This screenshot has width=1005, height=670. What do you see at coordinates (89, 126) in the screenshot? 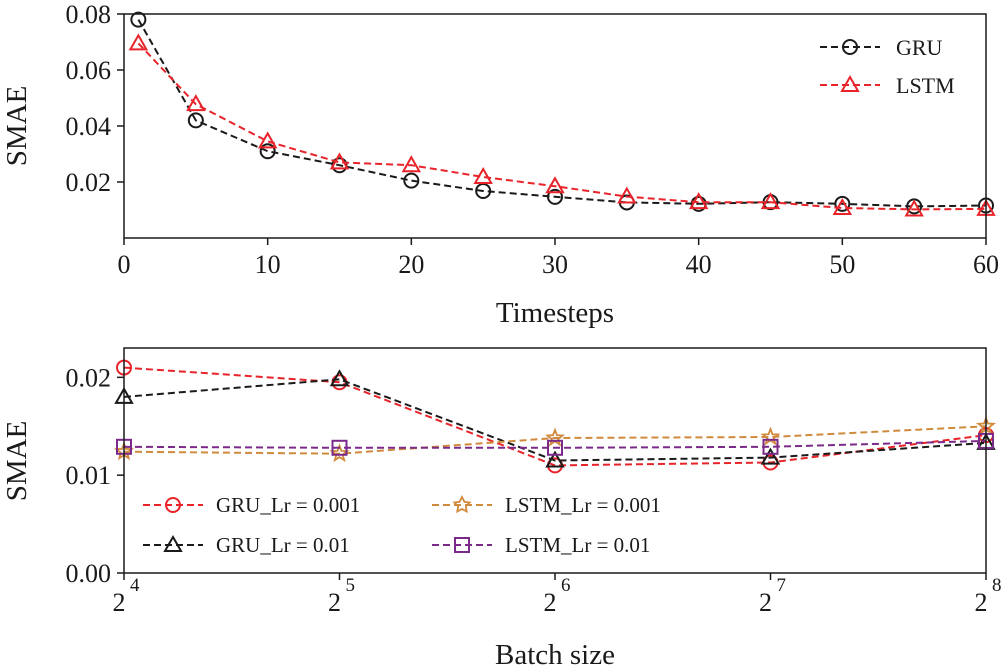
I see `top-y-tick-label: 0.04` at bounding box center [89, 126].